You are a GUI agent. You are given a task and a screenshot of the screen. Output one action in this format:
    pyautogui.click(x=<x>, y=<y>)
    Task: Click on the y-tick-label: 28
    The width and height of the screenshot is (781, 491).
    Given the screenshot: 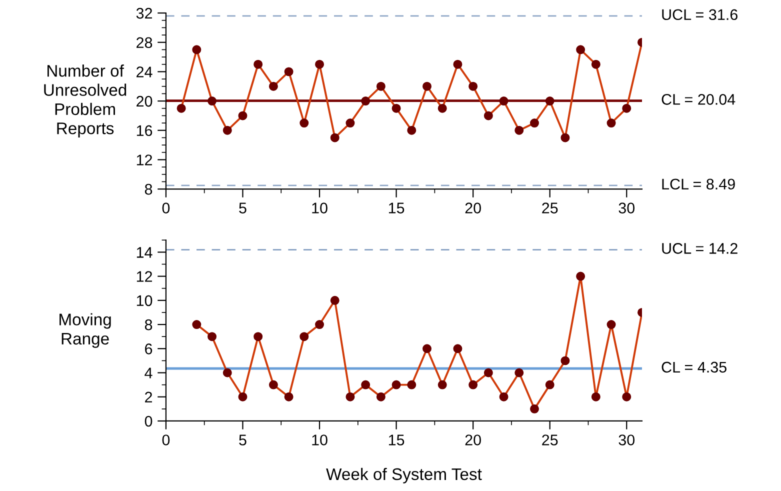 What is the action you would take?
    pyautogui.click(x=144, y=42)
    